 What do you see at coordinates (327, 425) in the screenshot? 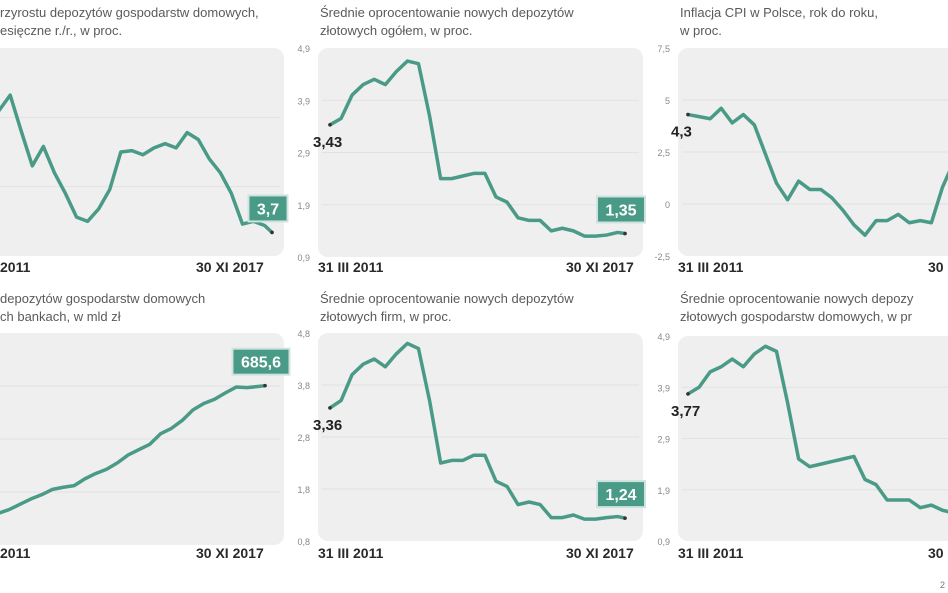
I see `start-value-label: 3,36` at bounding box center [327, 425].